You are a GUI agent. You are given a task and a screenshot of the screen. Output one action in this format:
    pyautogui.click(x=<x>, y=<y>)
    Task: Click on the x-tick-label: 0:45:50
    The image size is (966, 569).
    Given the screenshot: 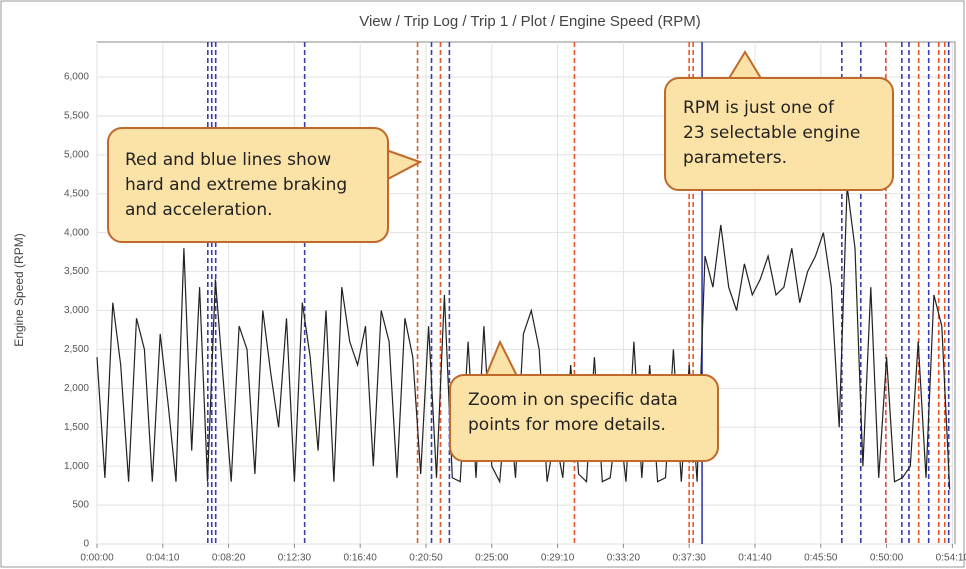 What is the action you would take?
    pyautogui.click(x=821, y=558)
    